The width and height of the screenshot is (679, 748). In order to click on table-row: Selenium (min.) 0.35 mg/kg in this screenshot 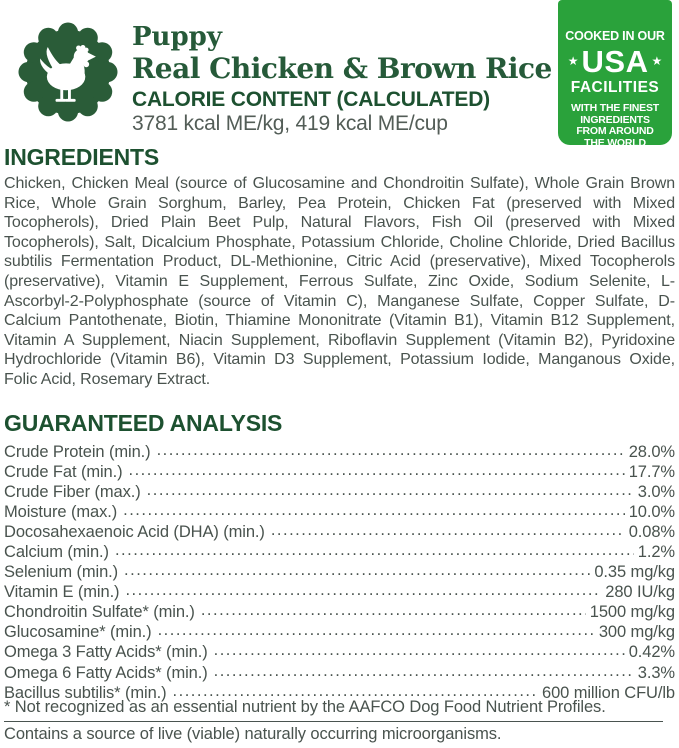, I will do `click(339, 572)`.